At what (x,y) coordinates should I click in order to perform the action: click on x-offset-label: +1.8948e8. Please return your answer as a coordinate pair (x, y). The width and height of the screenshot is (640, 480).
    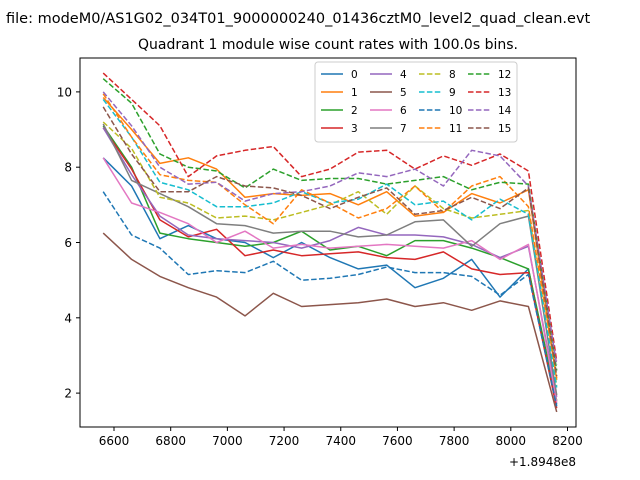
    Looking at the image, I should click on (542, 462).